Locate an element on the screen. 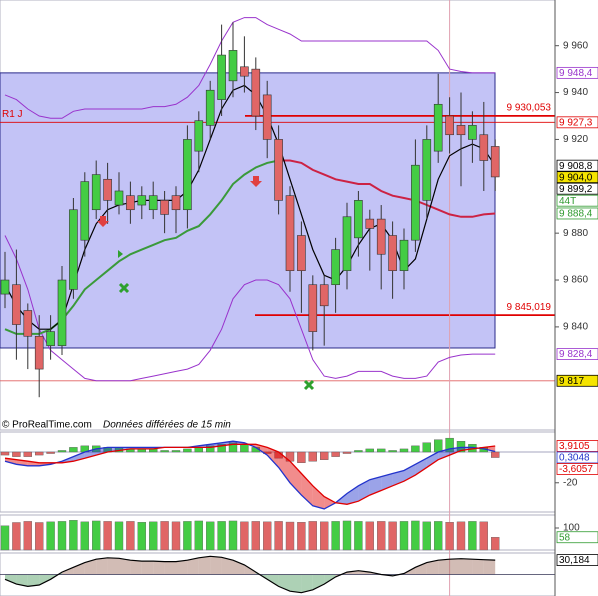 This screenshot has width=598, height=596. price-marker-label: 0,3048 is located at coordinates (574, 458).